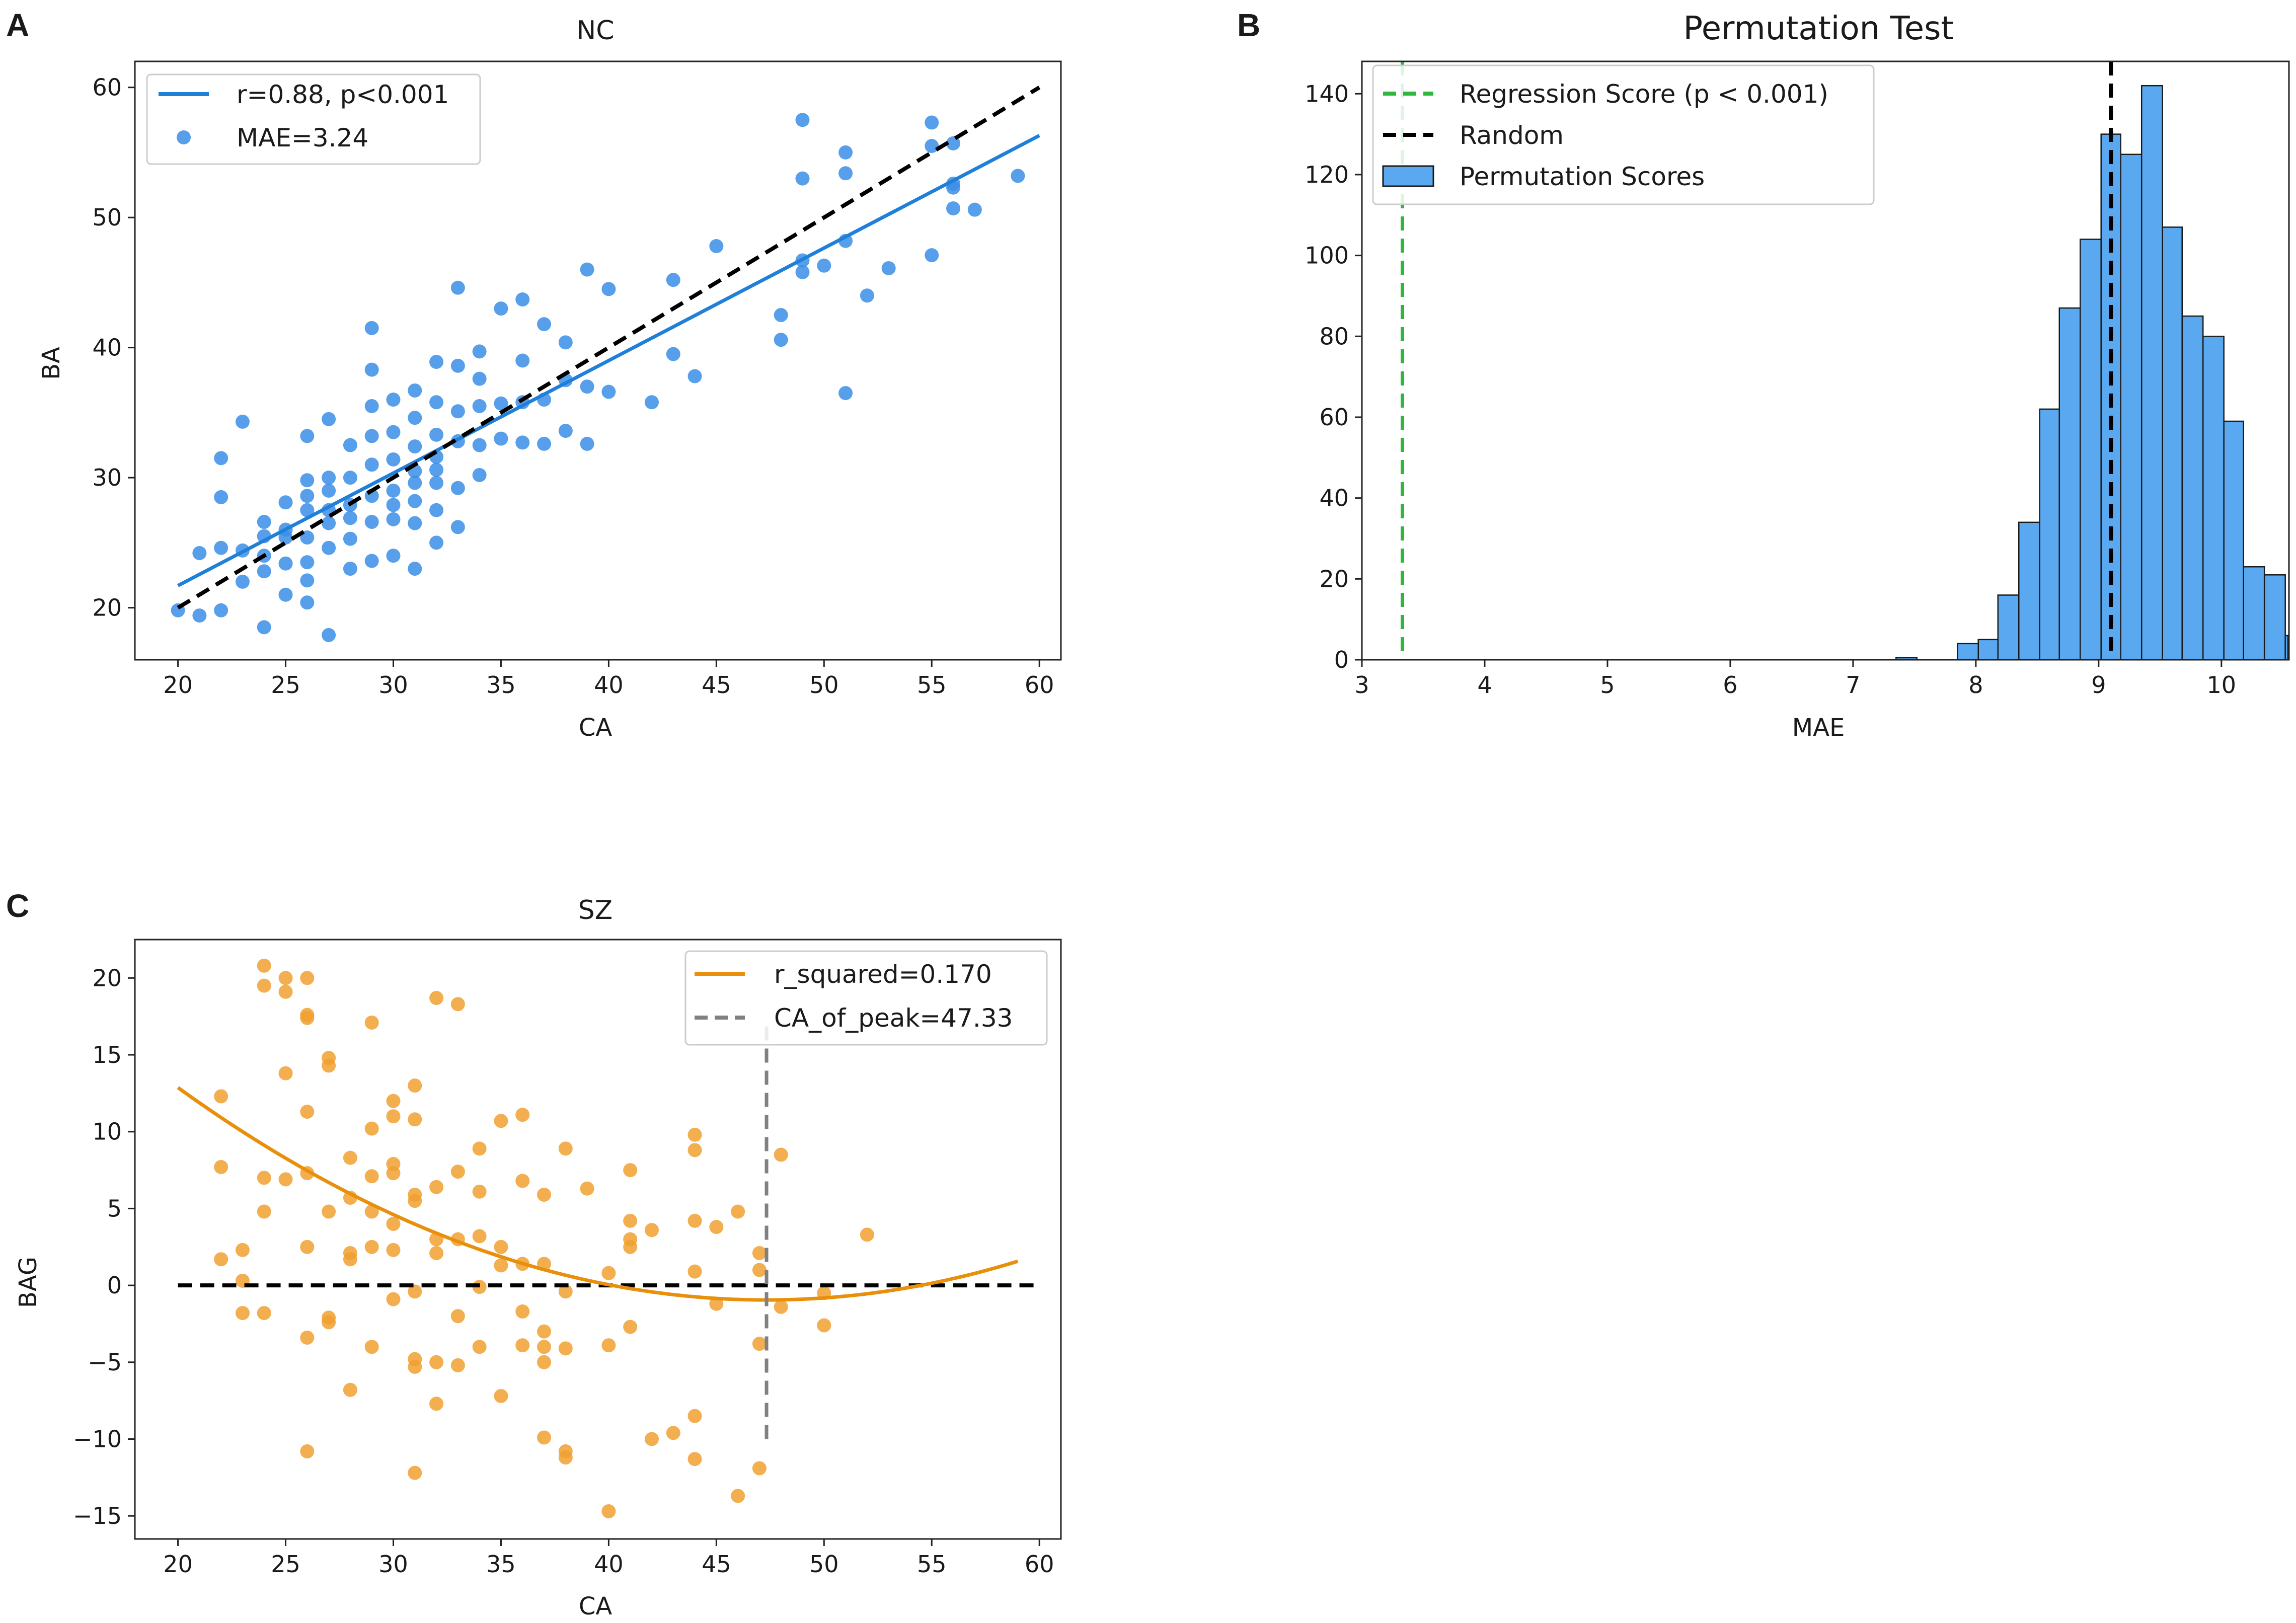 The width and height of the screenshot is (2296, 1623). What do you see at coordinates (1607, 685) in the screenshot?
I see `x-tick-label: 5` at bounding box center [1607, 685].